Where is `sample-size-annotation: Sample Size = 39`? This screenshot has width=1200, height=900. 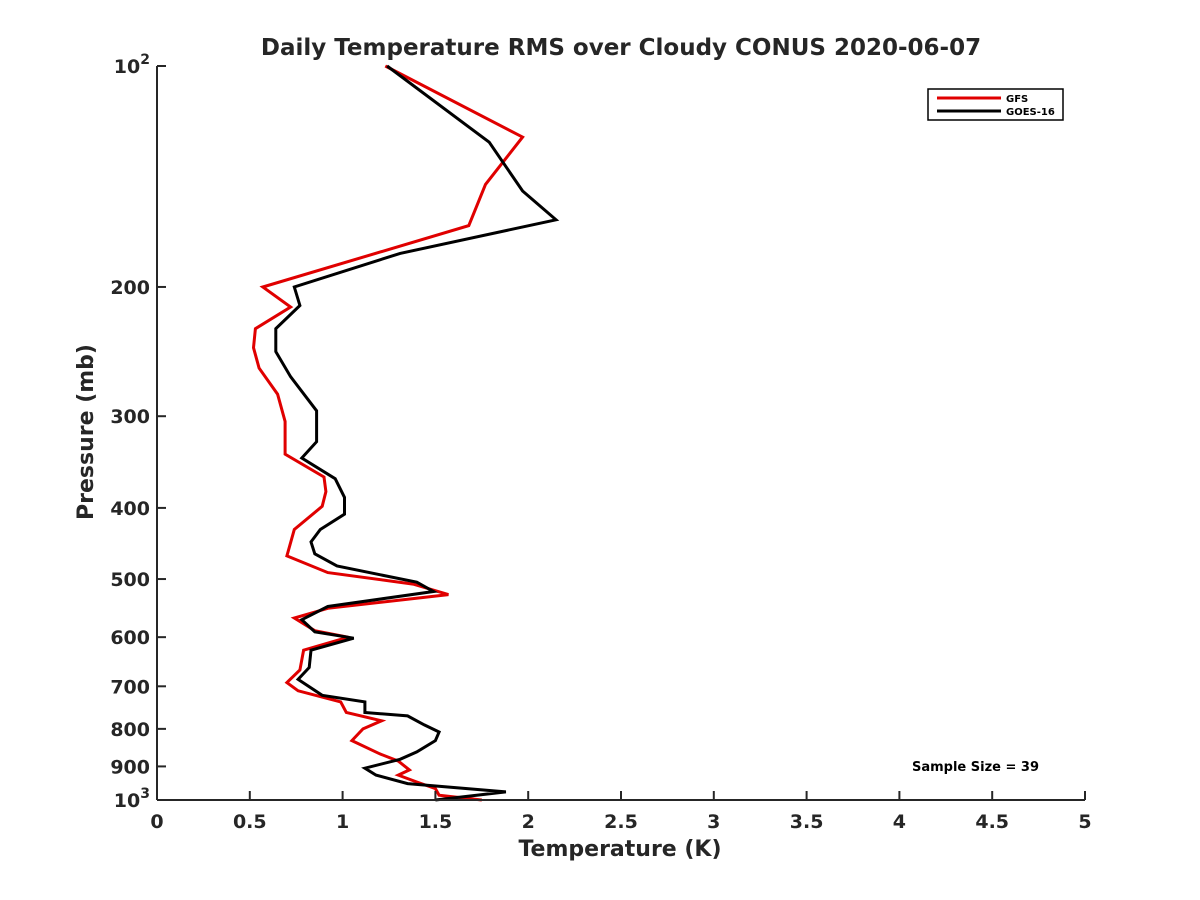 sample-size-annotation: Sample Size = 39 is located at coordinates (975, 767).